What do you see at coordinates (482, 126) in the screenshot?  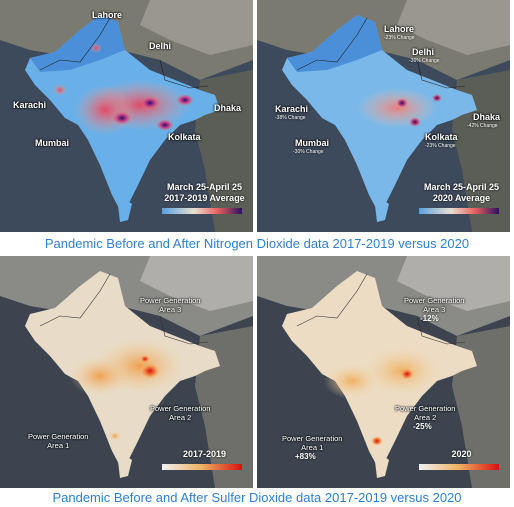 I see `change-dhaka: -42% Change` at bounding box center [482, 126].